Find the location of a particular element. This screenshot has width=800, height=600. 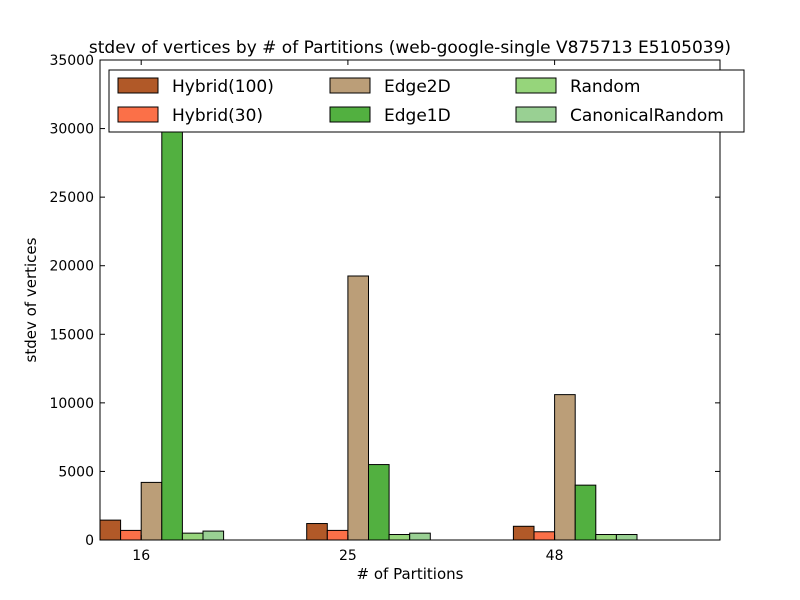

x-tick-label: 25 is located at coordinates (348, 556).